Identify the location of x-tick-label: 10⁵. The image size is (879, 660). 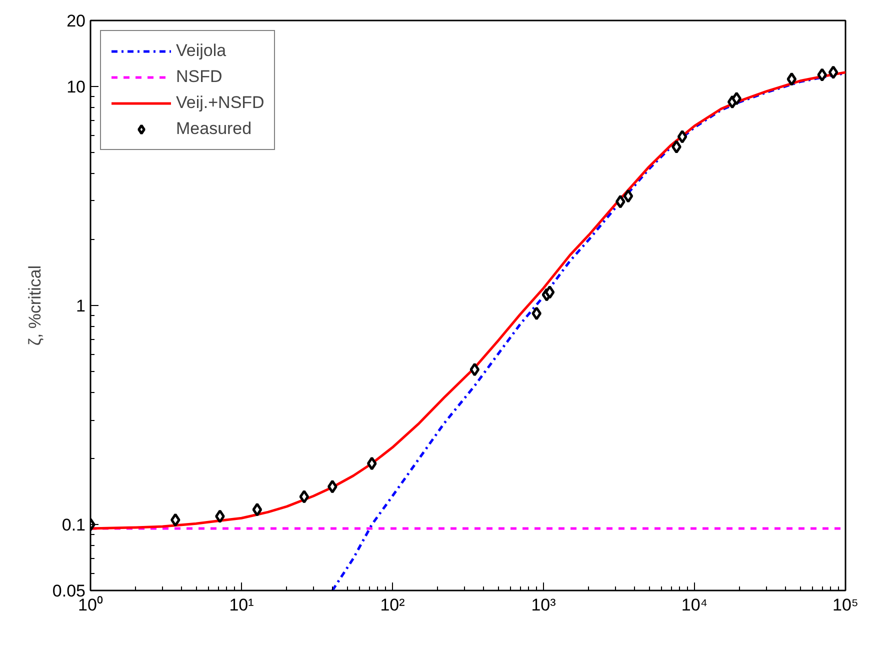
(845, 605).